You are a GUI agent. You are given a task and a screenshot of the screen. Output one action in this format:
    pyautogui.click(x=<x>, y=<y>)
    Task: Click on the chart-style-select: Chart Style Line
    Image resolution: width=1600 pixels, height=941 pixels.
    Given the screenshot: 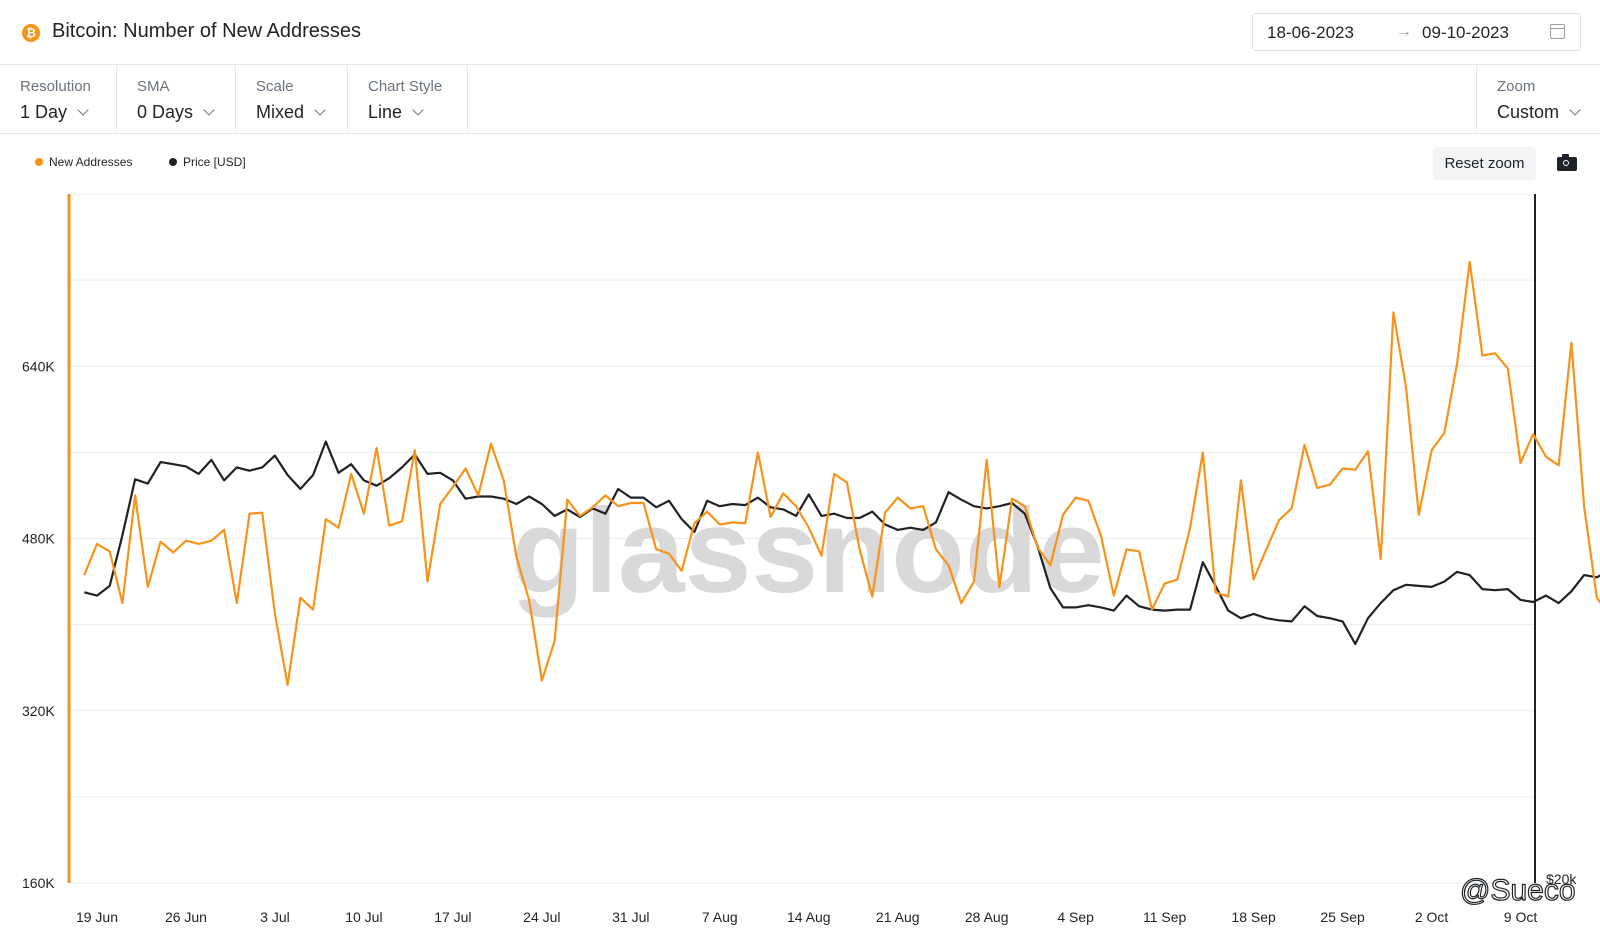 What is the action you would take?
    pyautogui.click(x=408, y=99)
    